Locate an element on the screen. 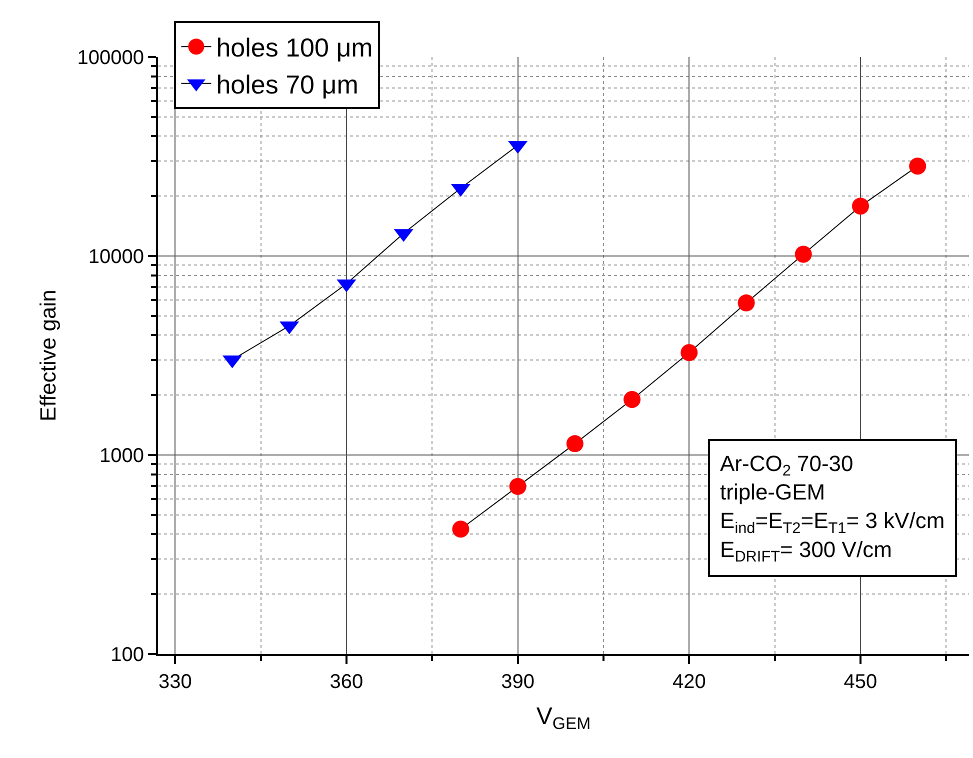  x-tick-label: 420 is located at coordinates (689, 682).